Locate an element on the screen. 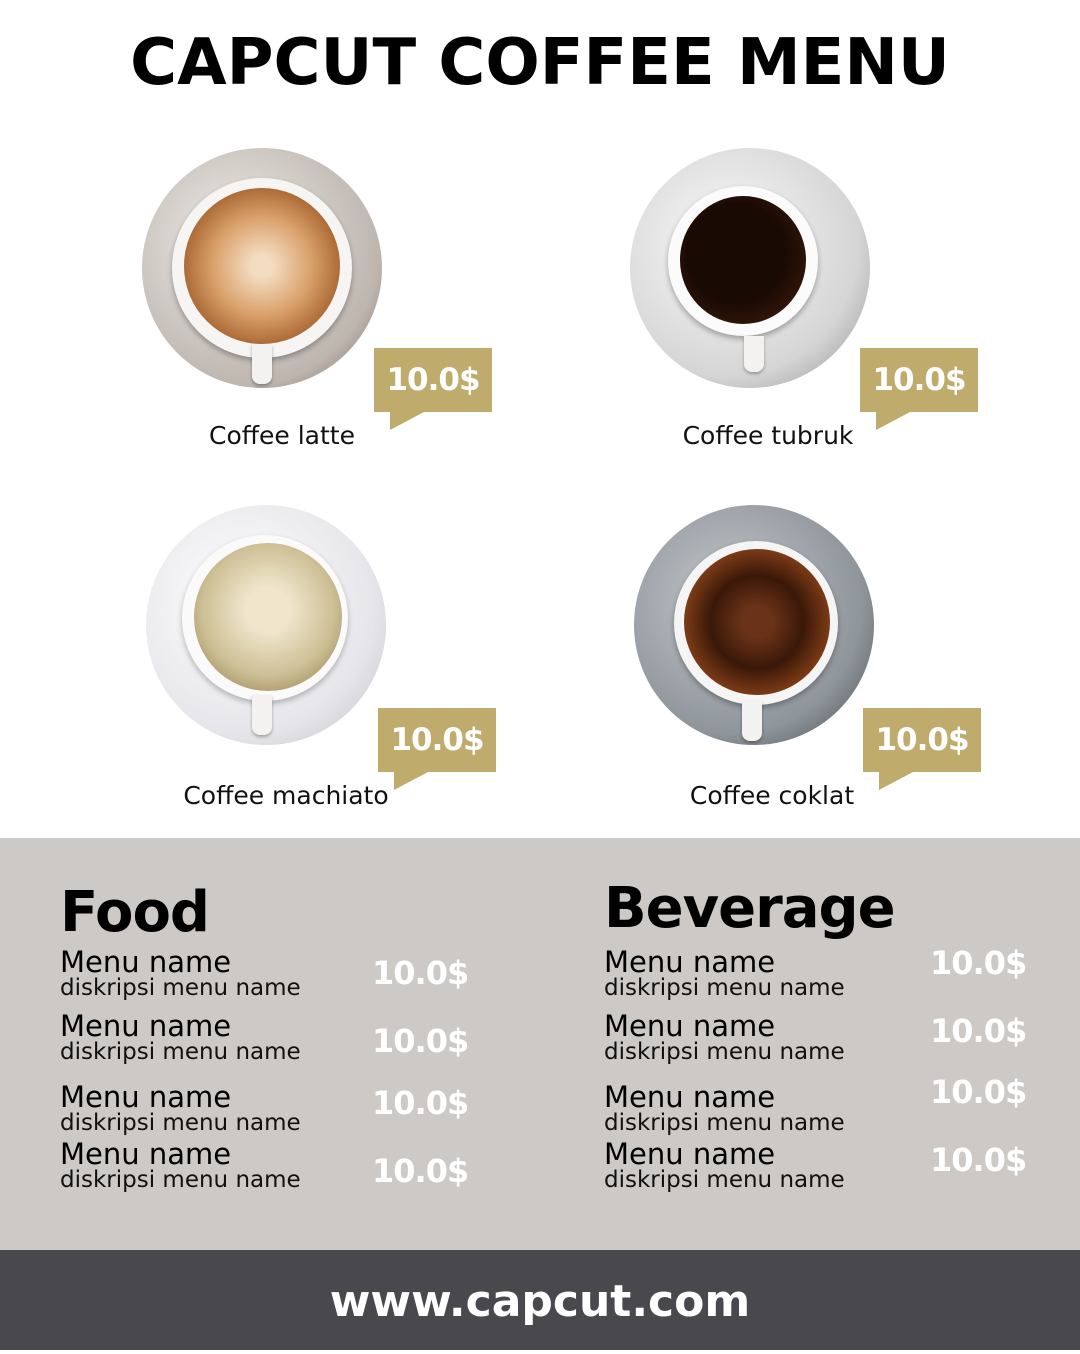 The image size is (1080, 1354). page-title: CAPCUT COFFEE MENU is located at coordinates (540, 63).